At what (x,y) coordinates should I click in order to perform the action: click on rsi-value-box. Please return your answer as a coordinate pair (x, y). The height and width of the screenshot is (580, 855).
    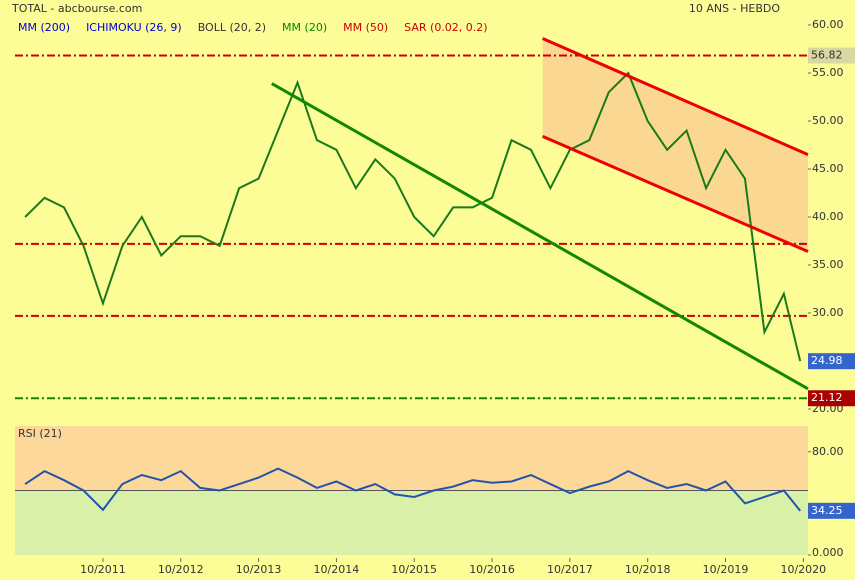
    Looking at the image, I should click on (831, 510).